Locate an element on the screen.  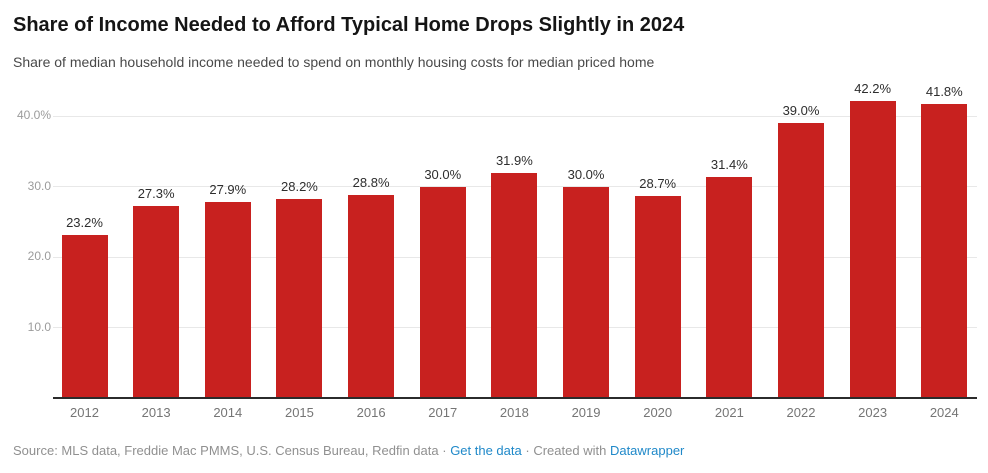
bar-value-label-2013: 27.3% is located at coordinates (156, 193).